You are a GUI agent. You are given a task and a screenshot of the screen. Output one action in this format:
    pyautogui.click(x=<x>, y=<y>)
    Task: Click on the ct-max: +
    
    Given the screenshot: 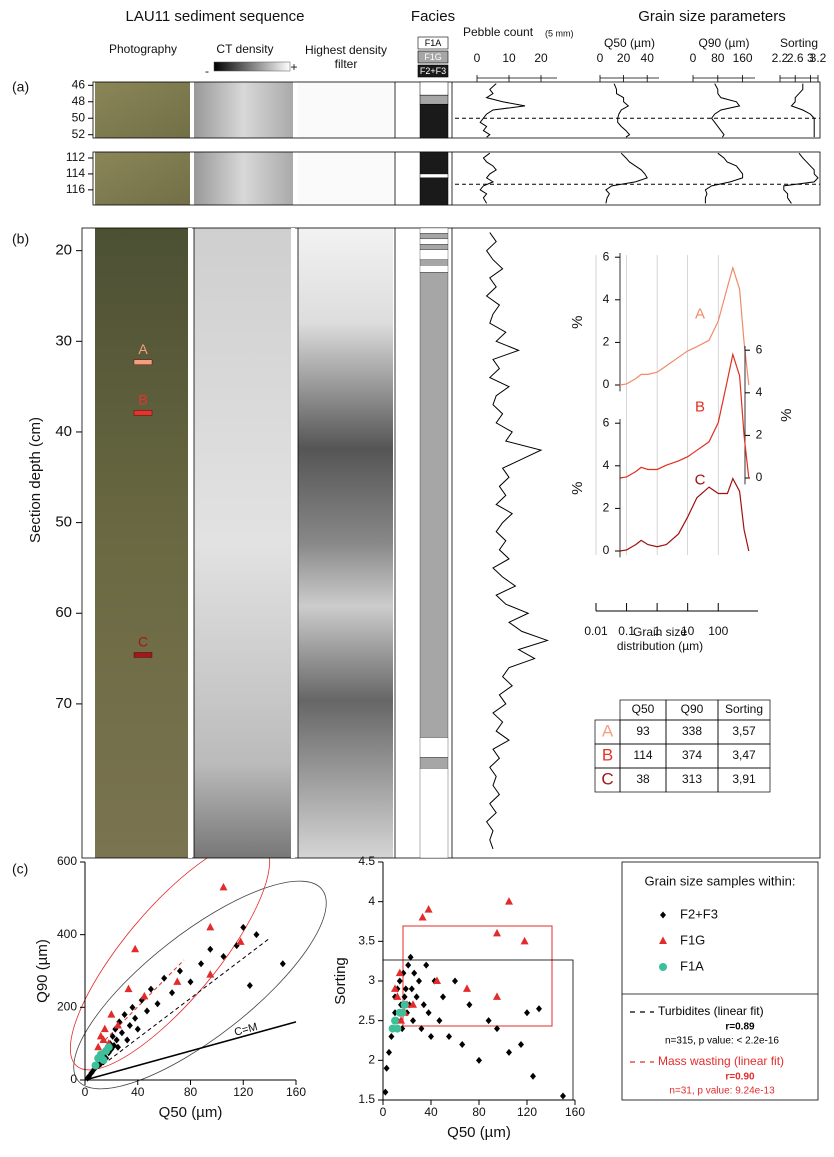 What is the action you would take?
    pyautogui.click(x=293, y=67)
    